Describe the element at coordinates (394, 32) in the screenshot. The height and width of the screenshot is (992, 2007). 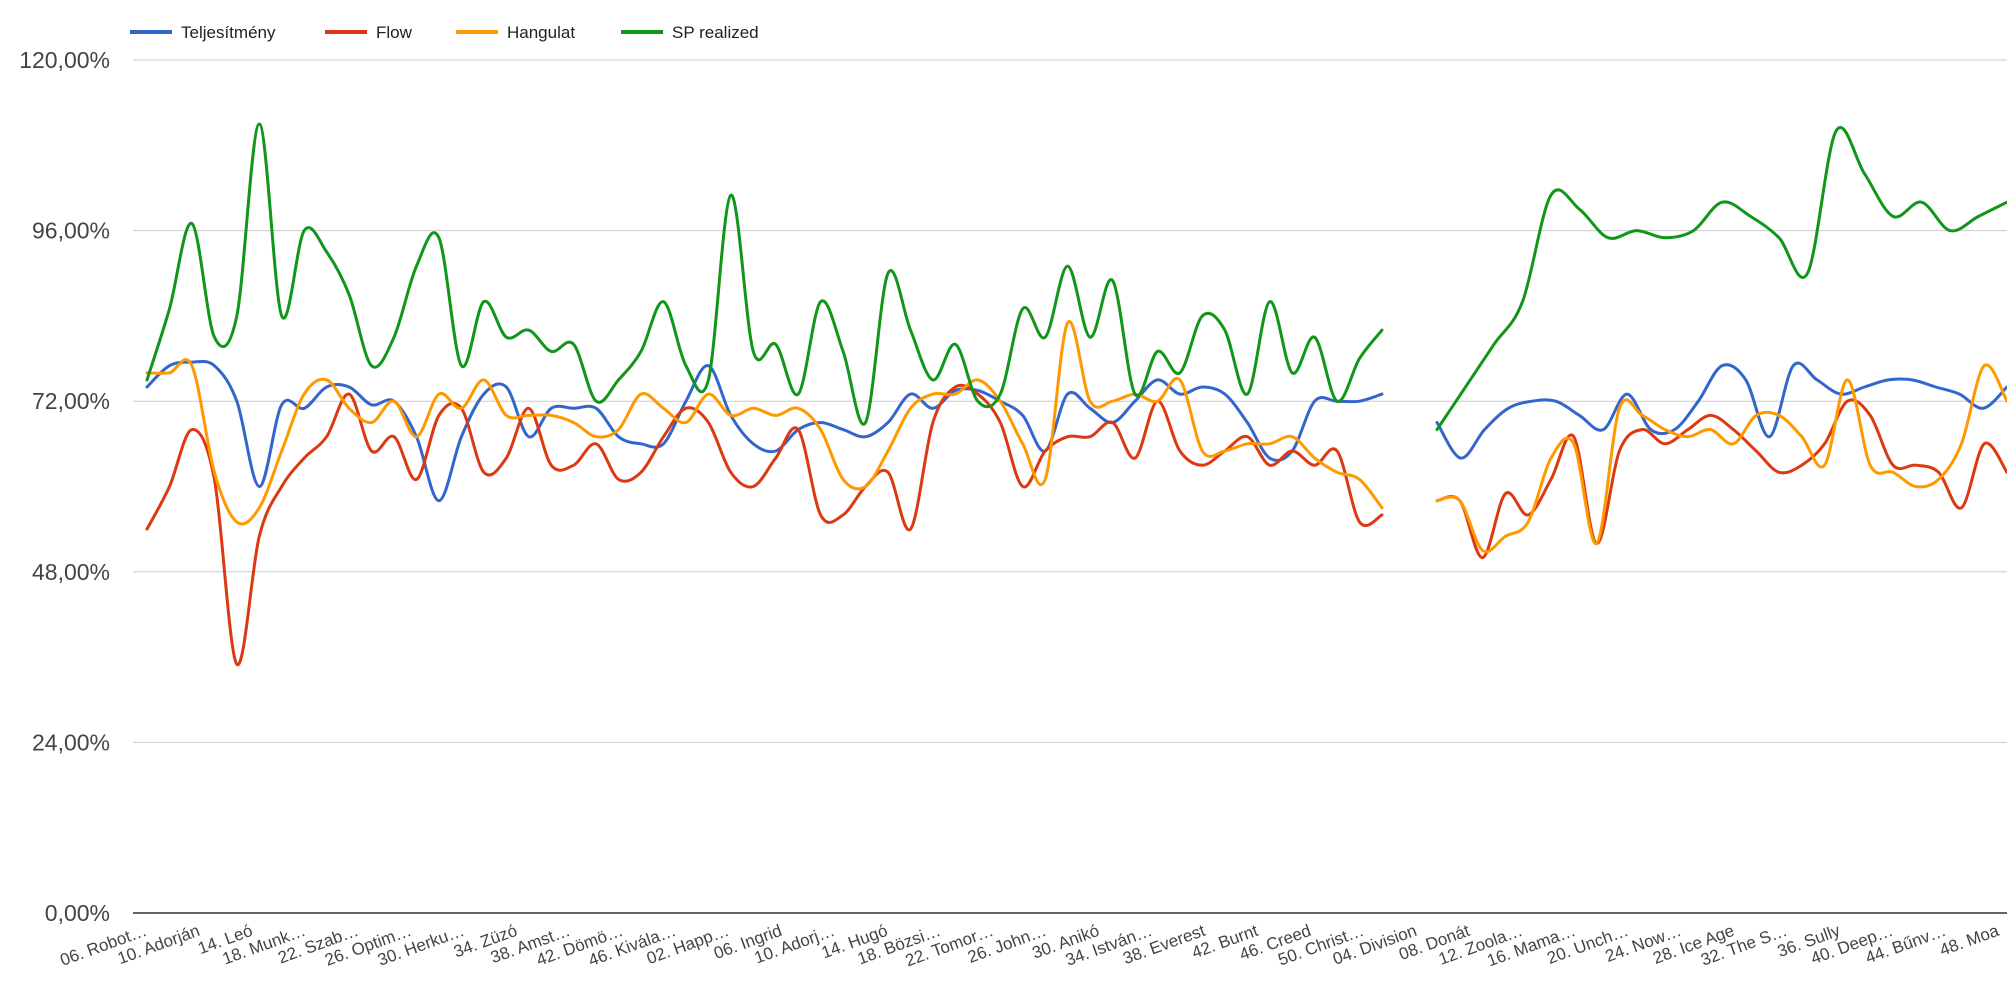
I see `legend-label: Flow` at that location.